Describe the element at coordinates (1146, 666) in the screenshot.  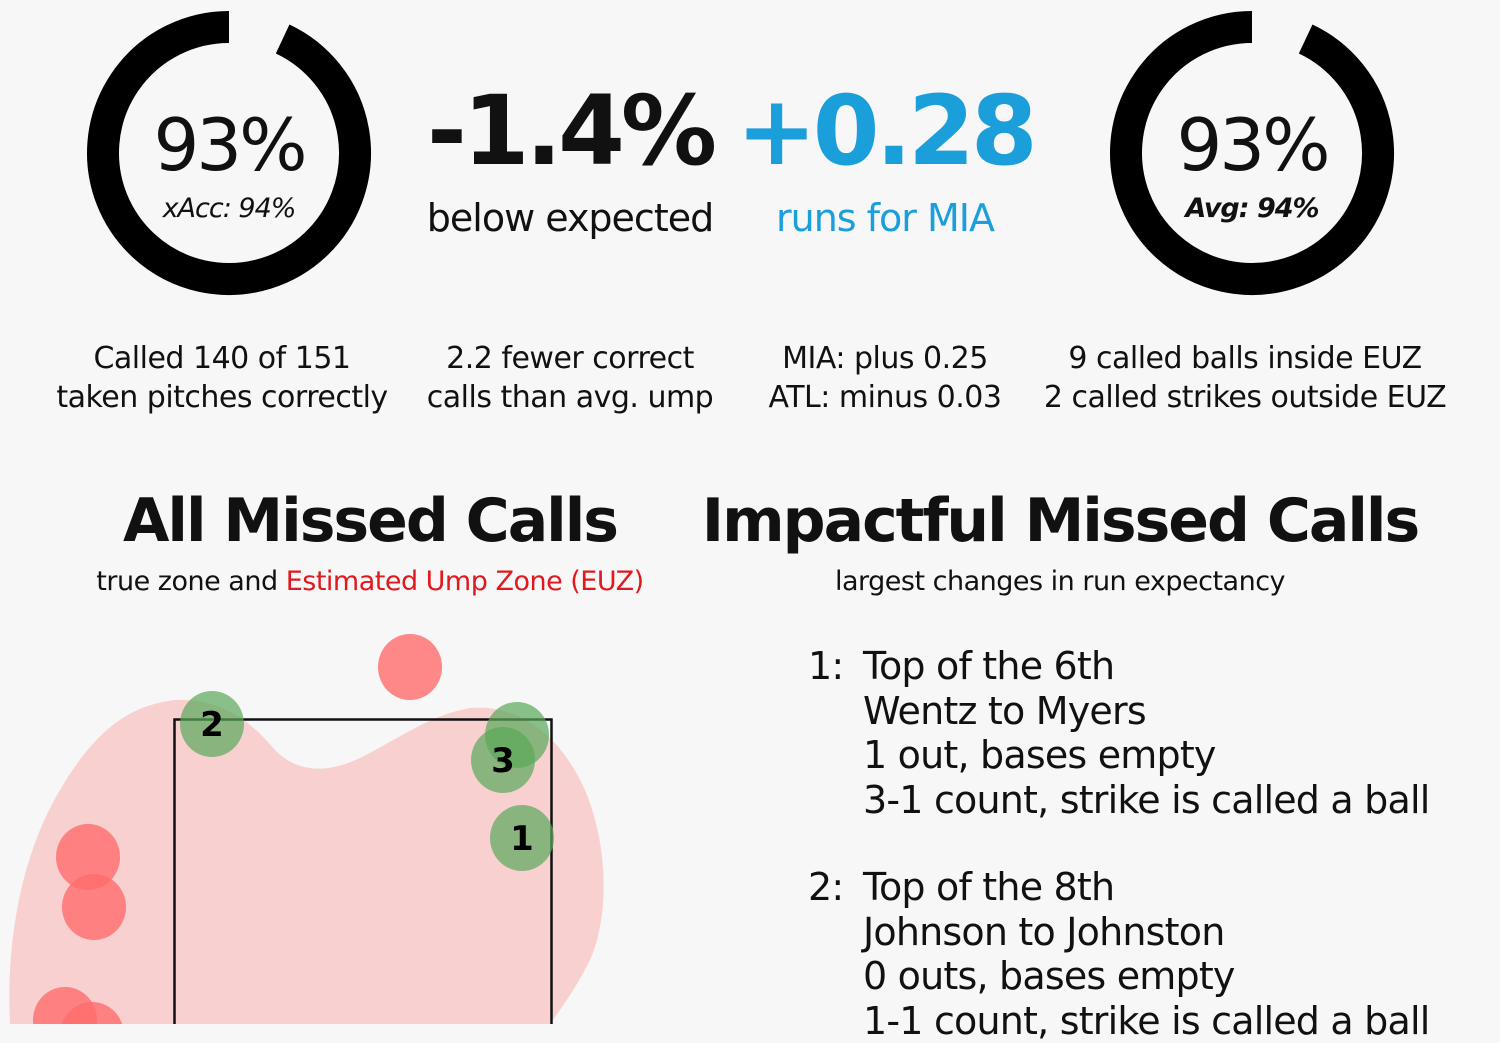
I see `call-inning: Top of the 6th` at that location.